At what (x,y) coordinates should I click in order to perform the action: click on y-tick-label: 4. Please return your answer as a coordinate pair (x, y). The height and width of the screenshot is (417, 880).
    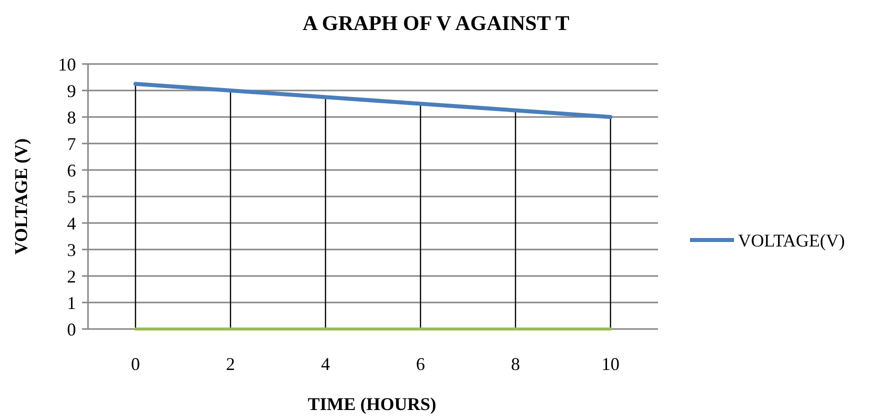
    Looking at the image, I should click on (71, 223).